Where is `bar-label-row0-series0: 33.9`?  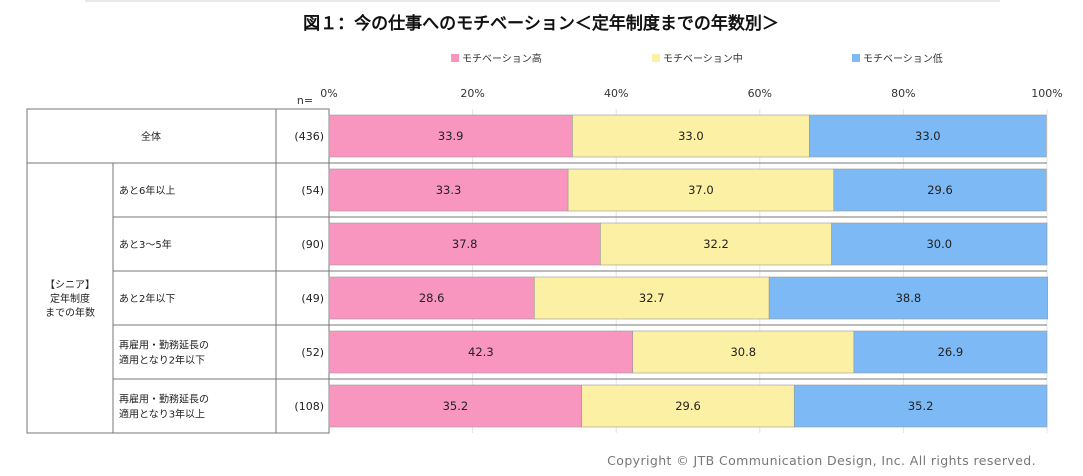
bar-label-row0-series0: 33.9 is located at coordinates (451, 136).